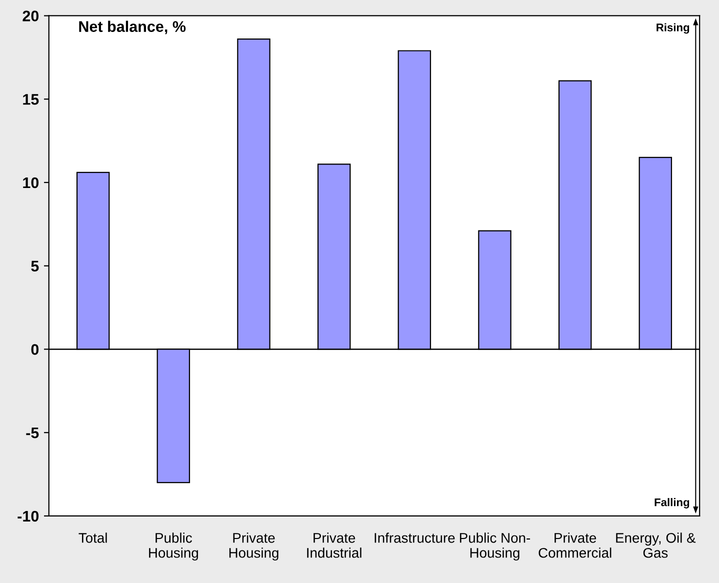 The height and width of the screenshot is (583, 719). I want to click on x-tick-label: Public Housing, so click(173, 546).